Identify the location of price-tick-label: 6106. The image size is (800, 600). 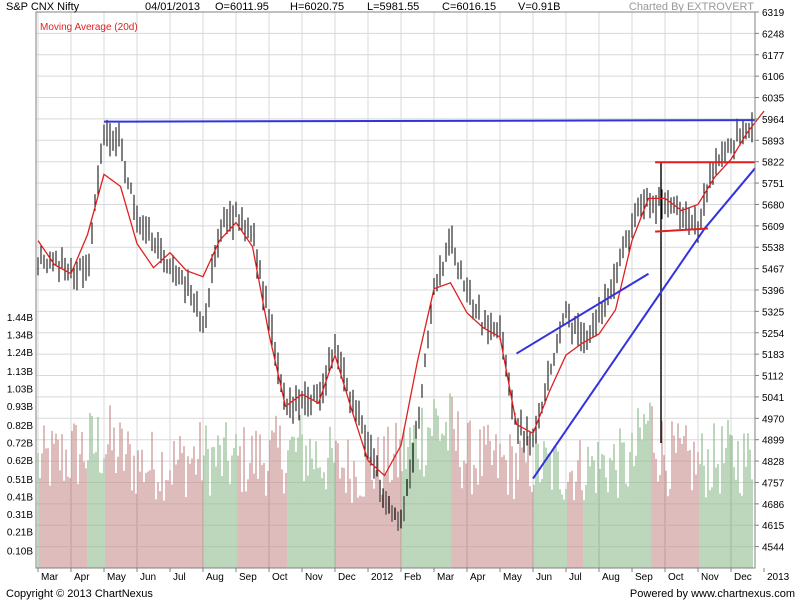
(773, 77).